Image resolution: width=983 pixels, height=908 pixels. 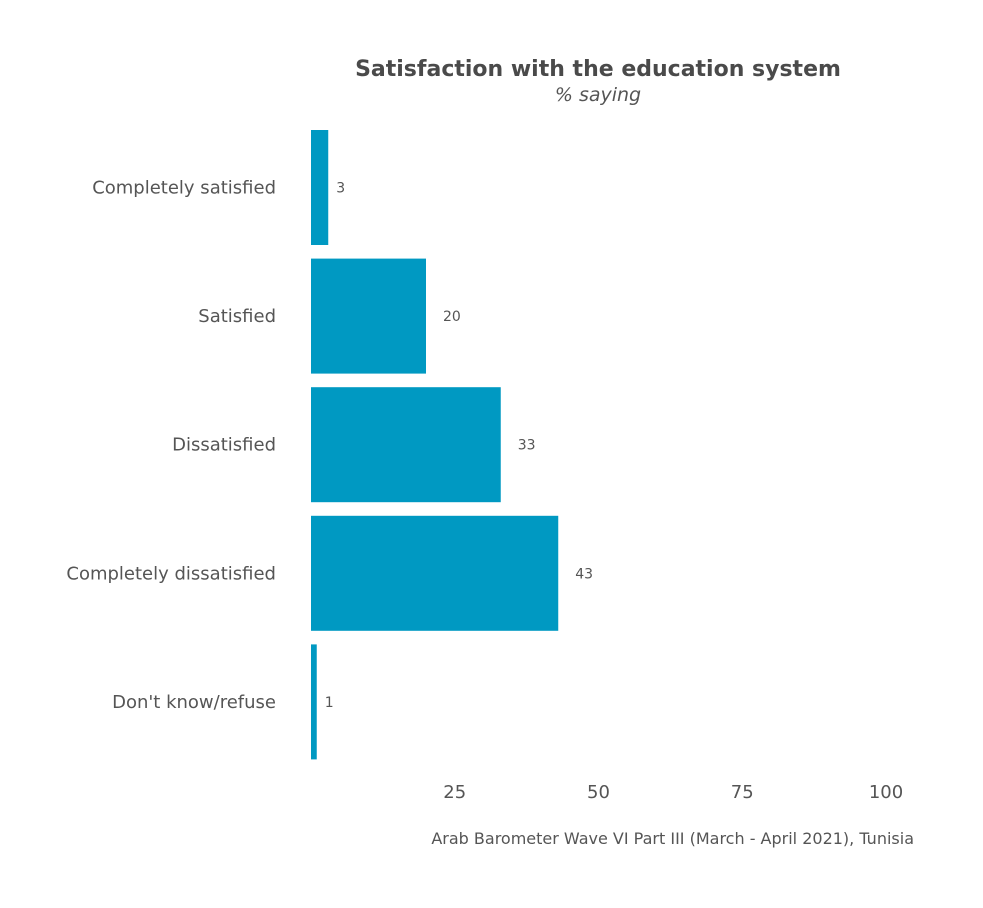 I want to click on category-label-3: Completely dissatisfied, so click(x=171, y=573).